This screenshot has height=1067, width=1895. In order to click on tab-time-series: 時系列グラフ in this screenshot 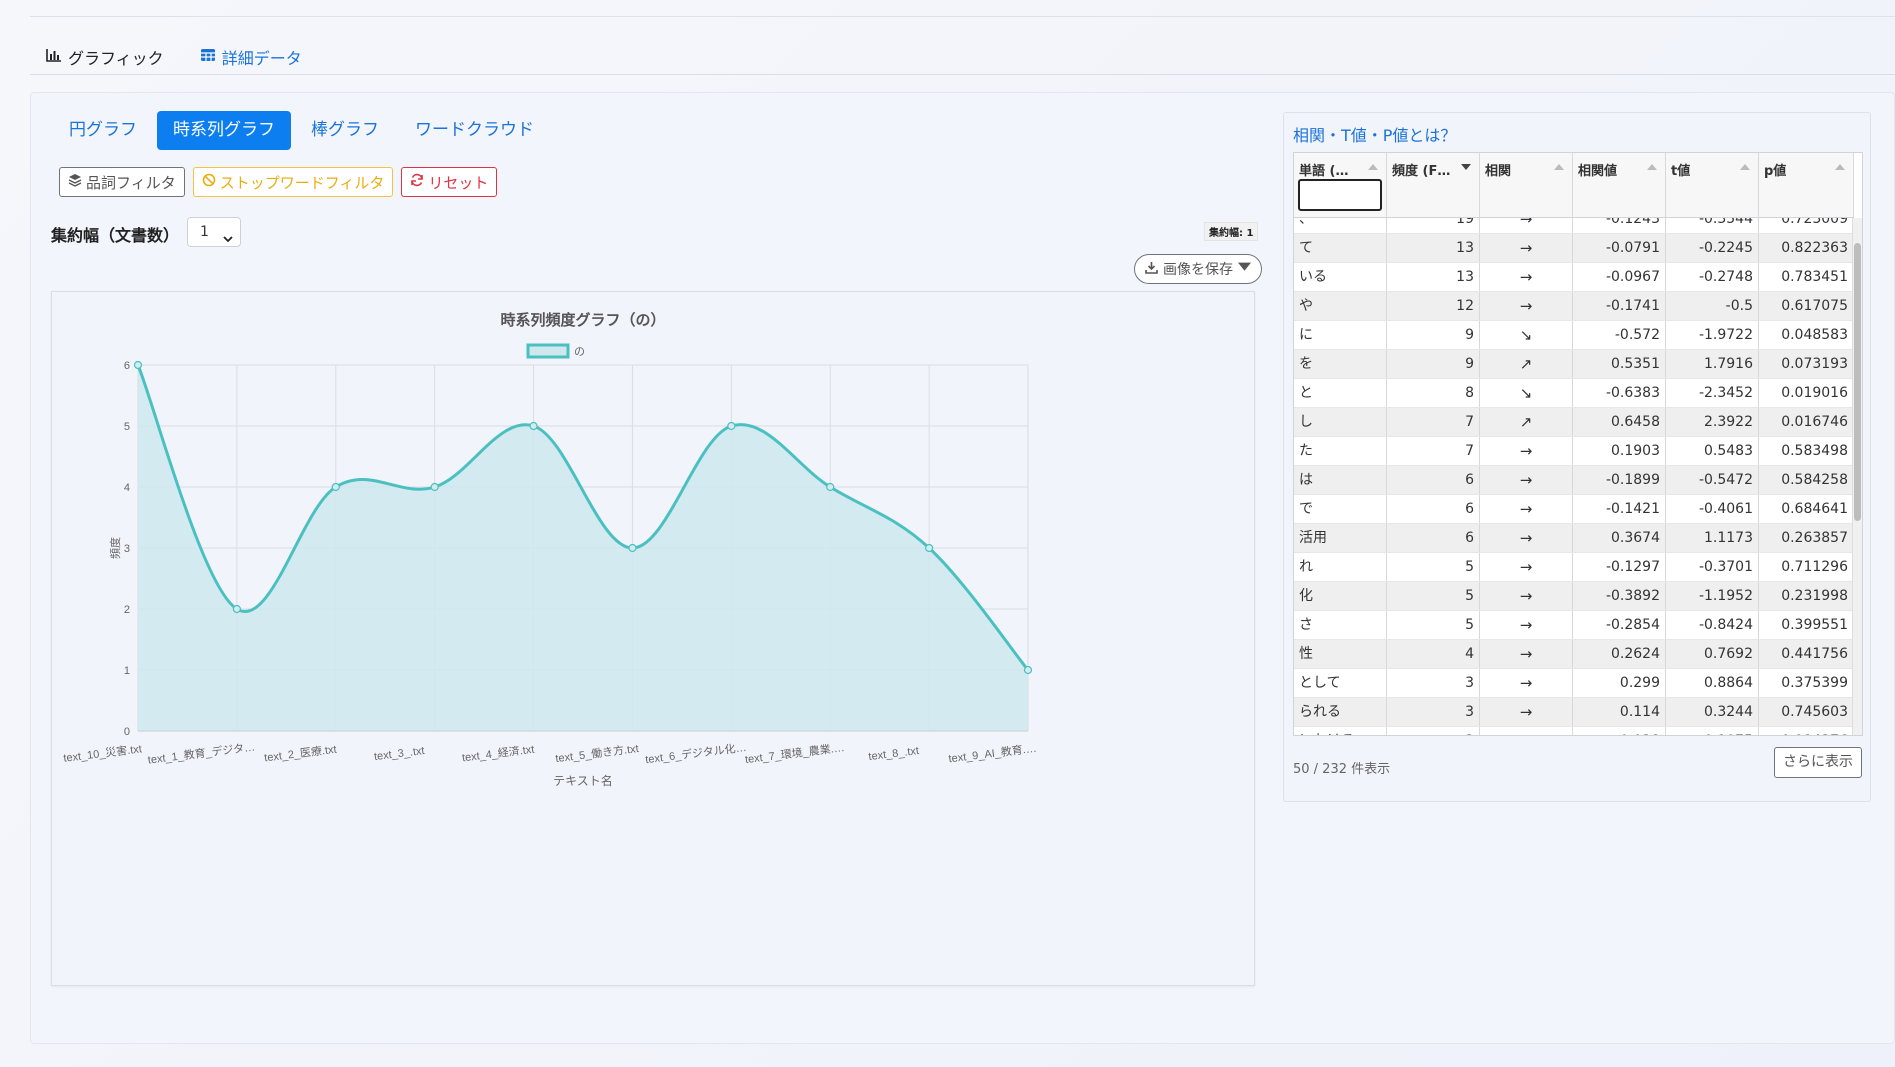, I will do `click(224, 130)`.